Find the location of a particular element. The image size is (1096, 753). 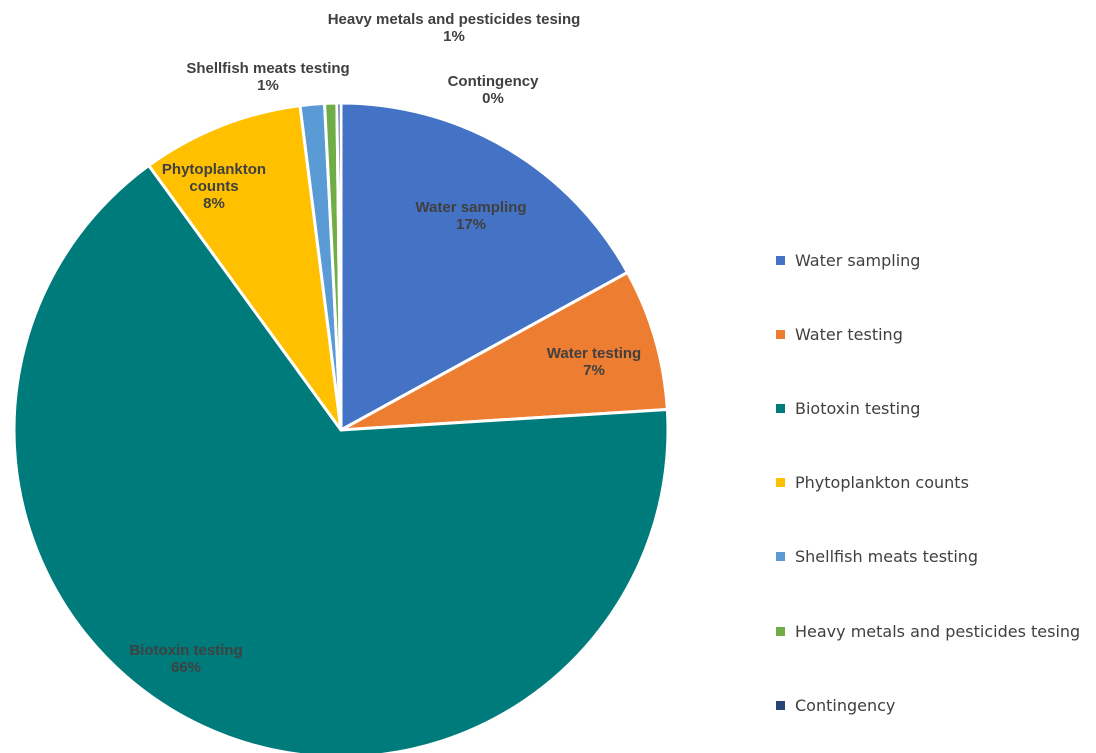

legend-label: Contingency is located at coordinates (845, 705).